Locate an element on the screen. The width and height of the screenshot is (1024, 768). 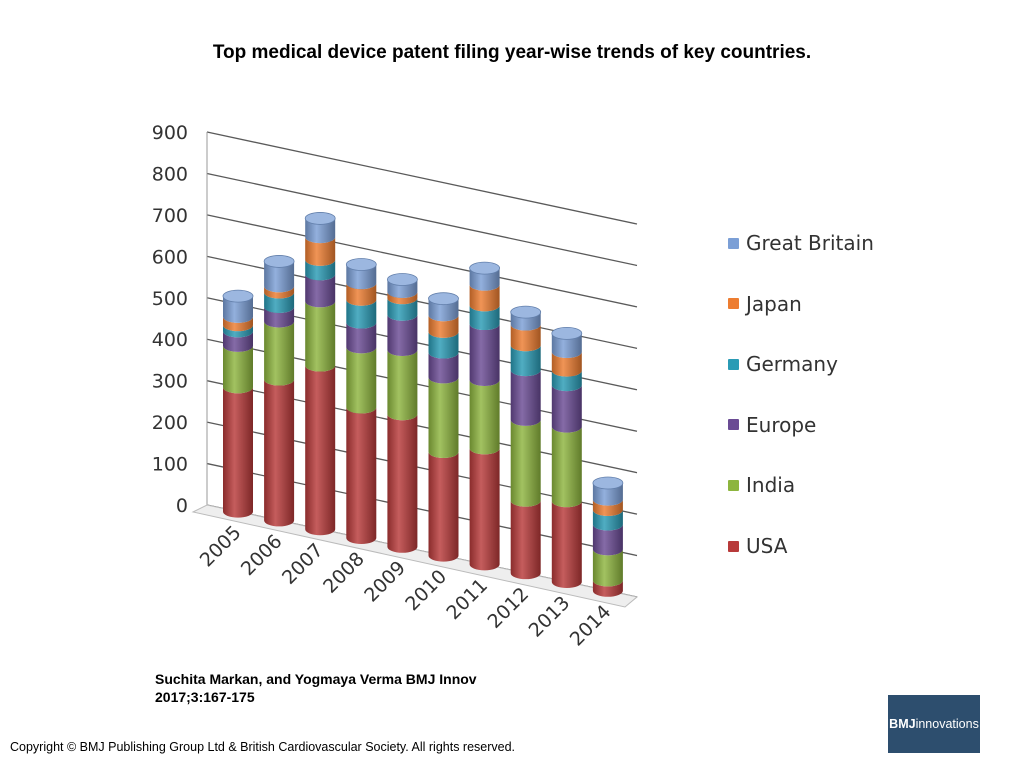
y-tick-label: 100 is located at coordinates (170, 465).